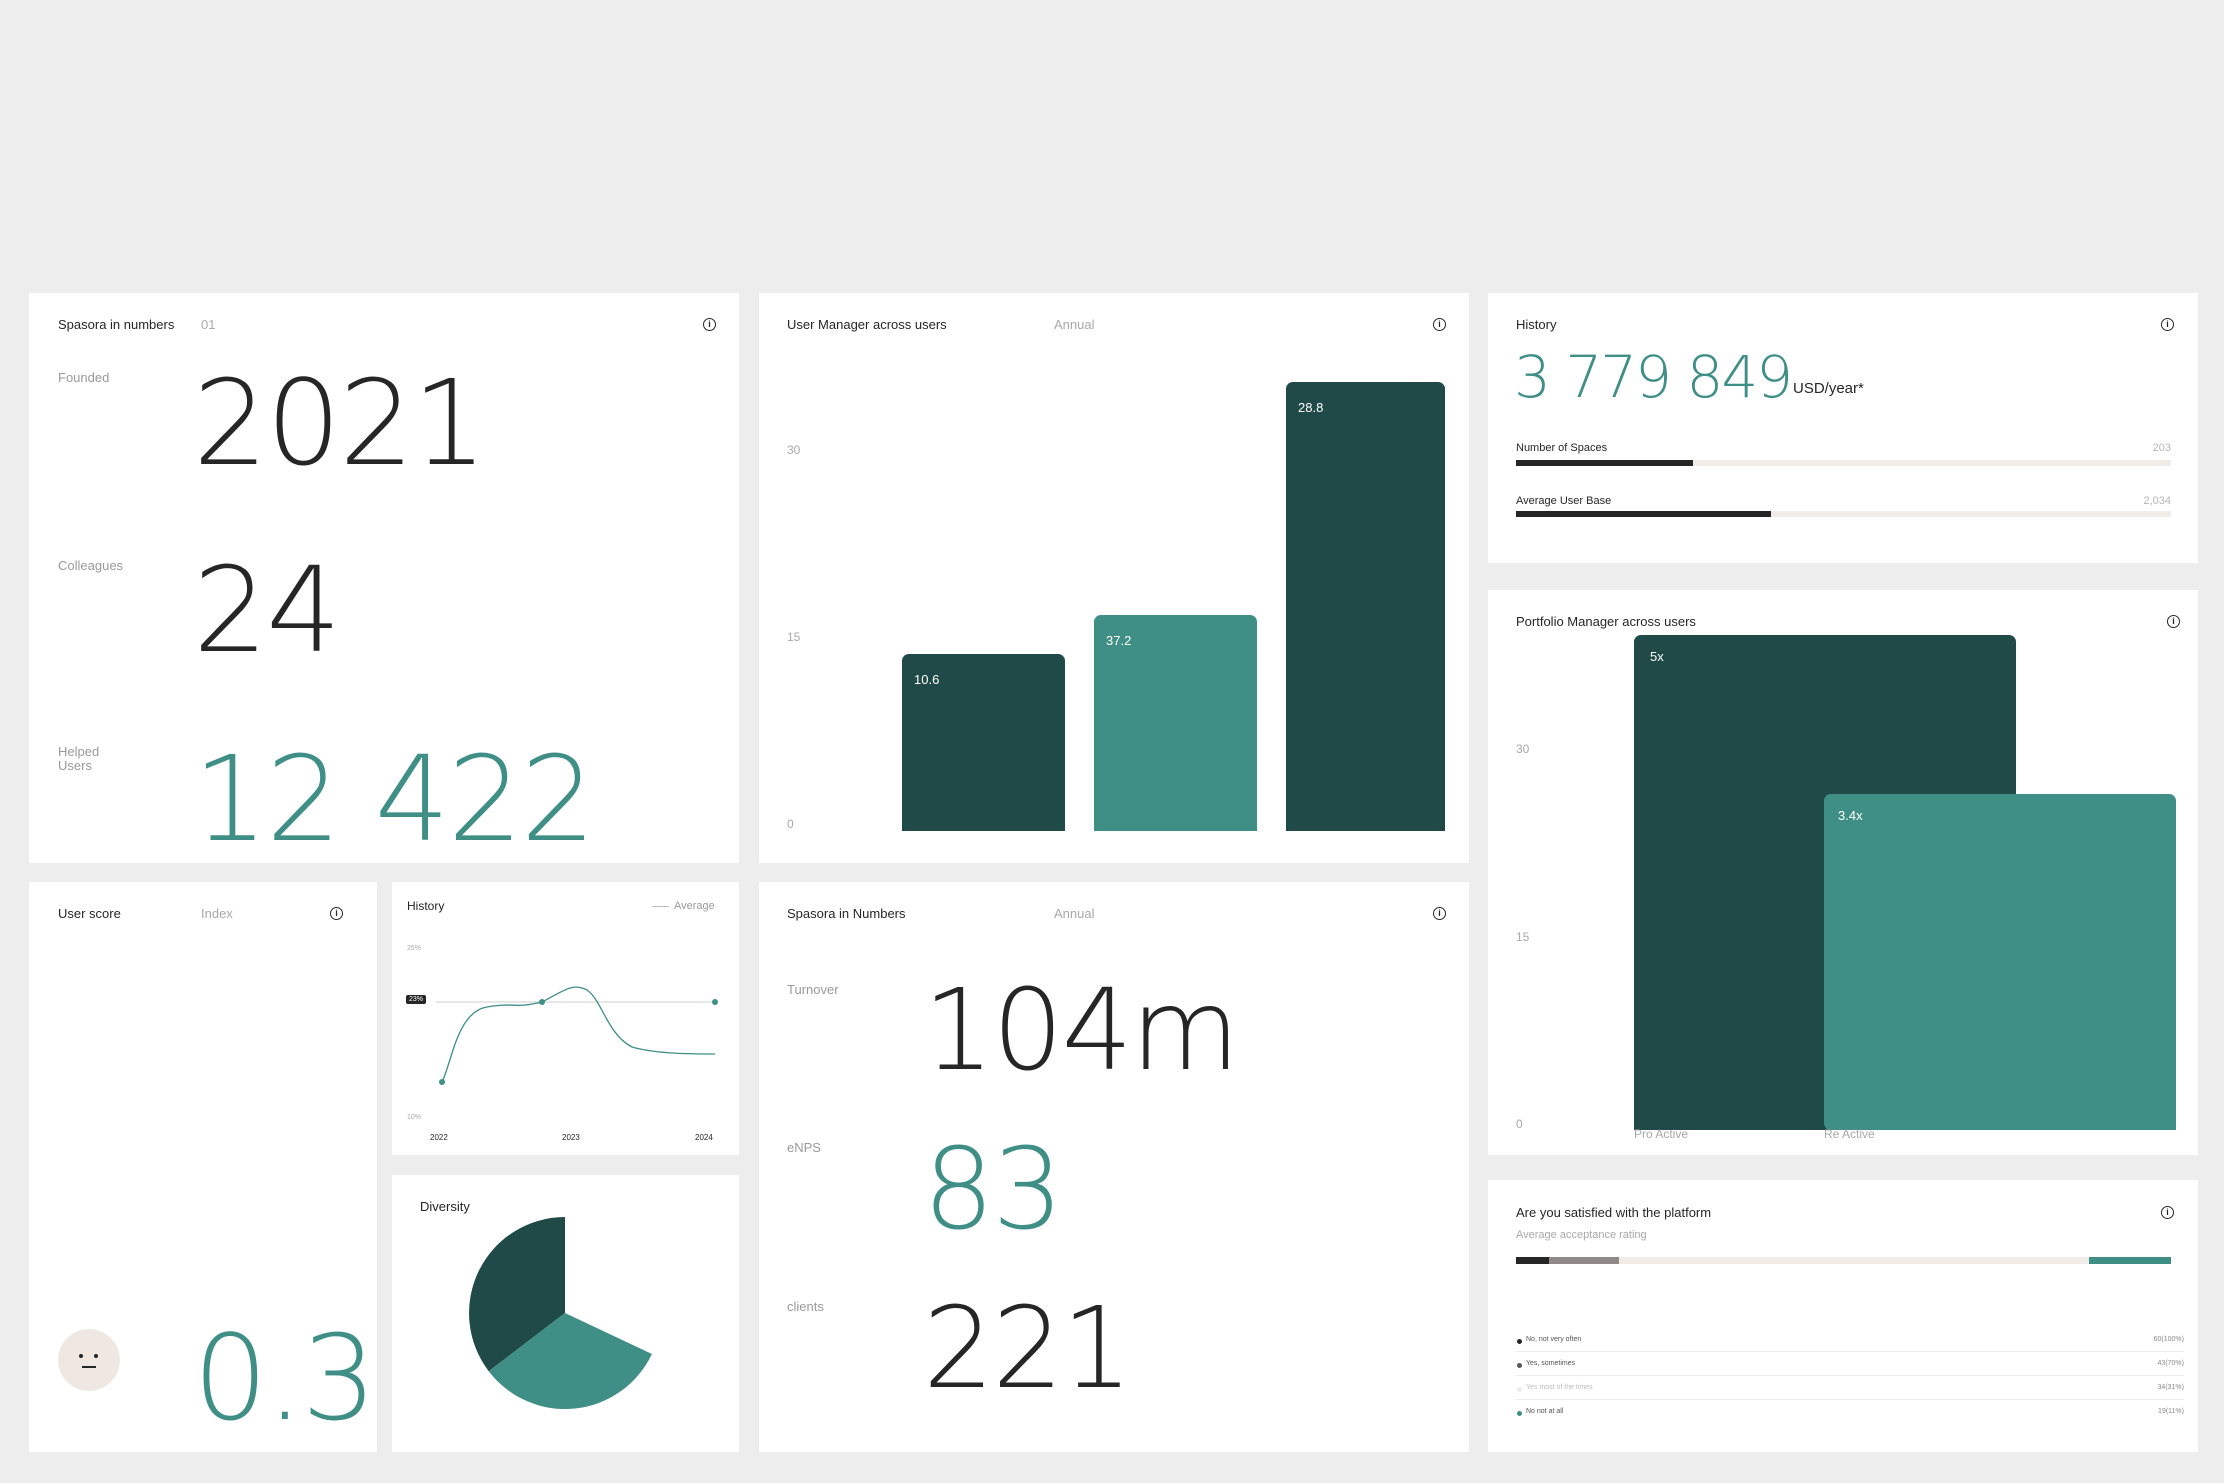  Describe the element at coordinates (394, 799) in the screenshot. I see `helped-value: 12 422` at that location.